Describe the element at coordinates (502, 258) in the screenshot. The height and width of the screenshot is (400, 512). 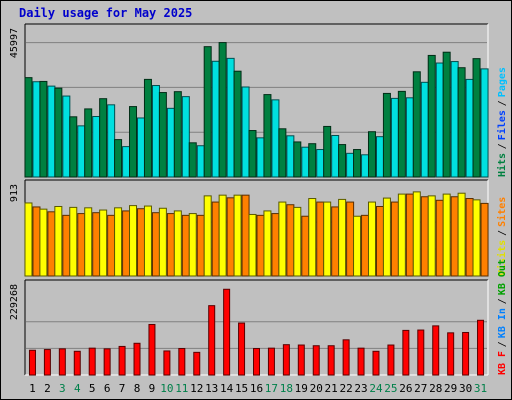
I see `legend-visits: Visits` at that location.